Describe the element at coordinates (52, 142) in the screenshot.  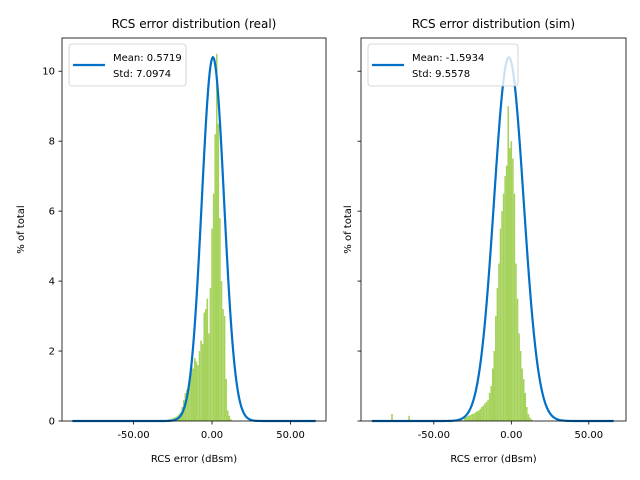
I see `y-tick-label: 8` at that location.